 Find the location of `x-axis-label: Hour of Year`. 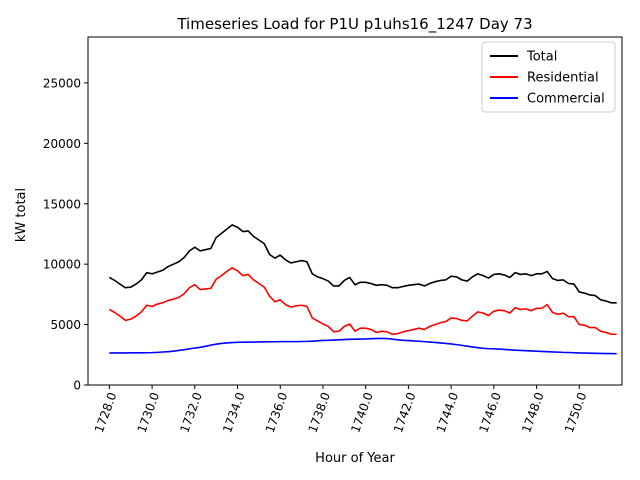

x-axis-label: Hour of Year is located at coordinates (355, 458).